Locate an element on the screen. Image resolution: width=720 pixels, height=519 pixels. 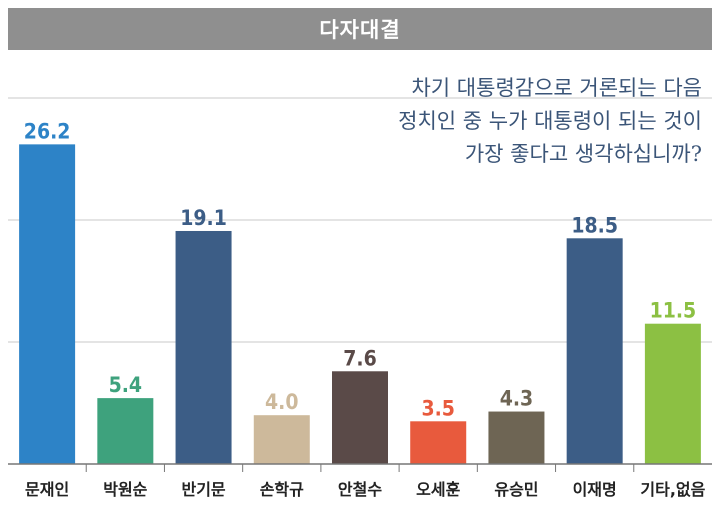
bar-기타,없음 is located at coordinates (672, 393).